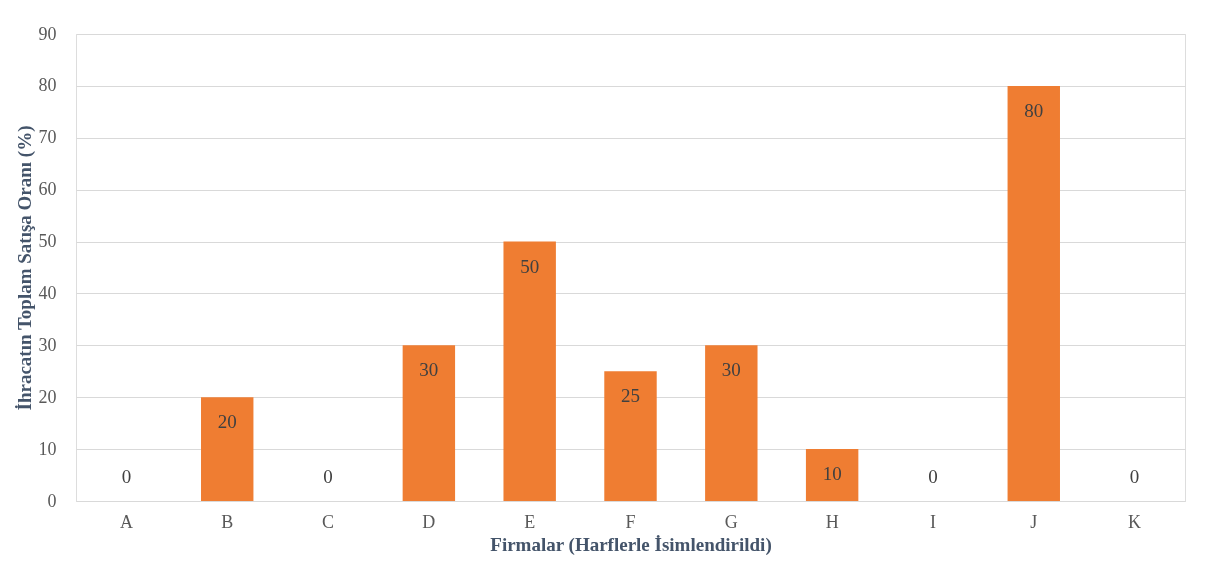  Describe the element at coordinates (630, 396) in the screenshot. I see `data-label: 25` at that location.